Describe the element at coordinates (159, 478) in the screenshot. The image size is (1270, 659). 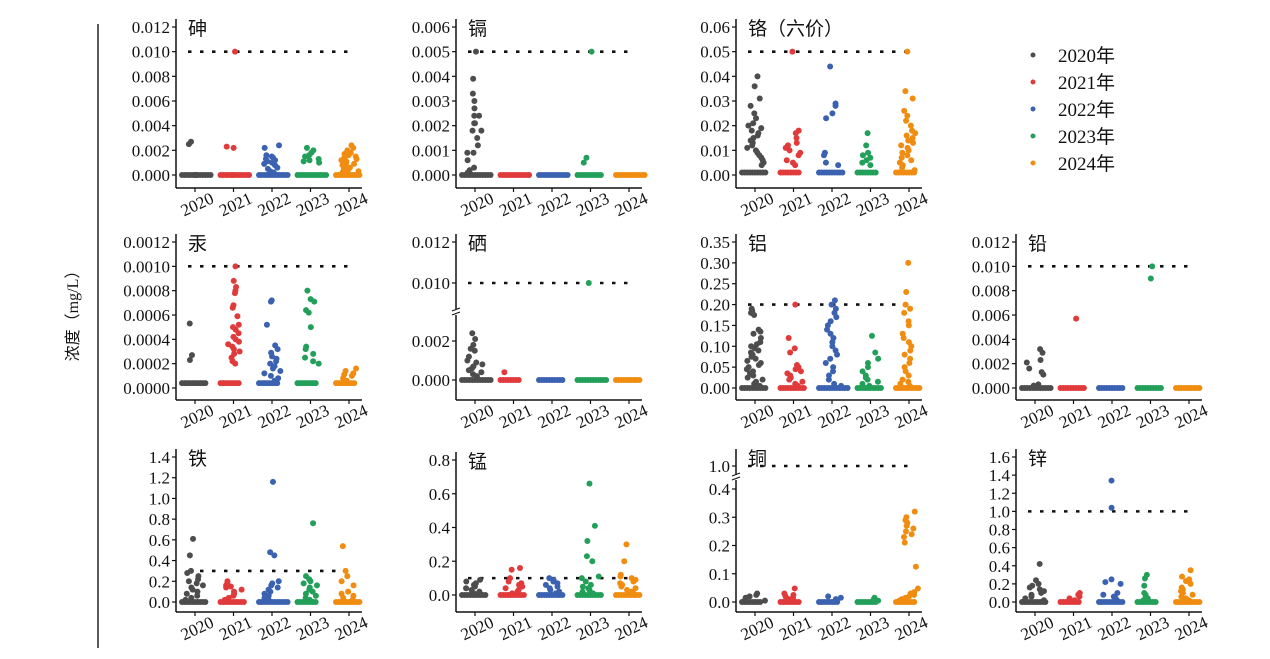
I see `y-tick-label: 1.2` at that location.